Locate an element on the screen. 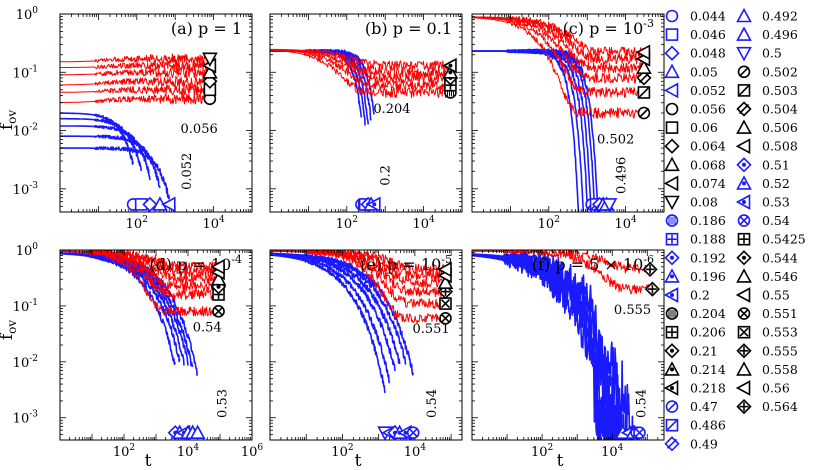 This screenshot has height=470, width=830. ytick-label-d-2: 10⁻² is located at coordinates (25, 362).